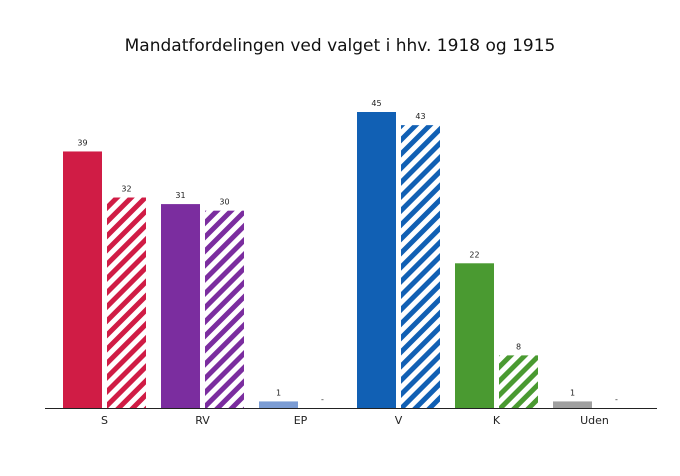 This screenshot has width=680, height=476. What do you see at coordinates (376, 103) in the screenshot?
I see `value-label: 45` at bounding box center [376, 103].